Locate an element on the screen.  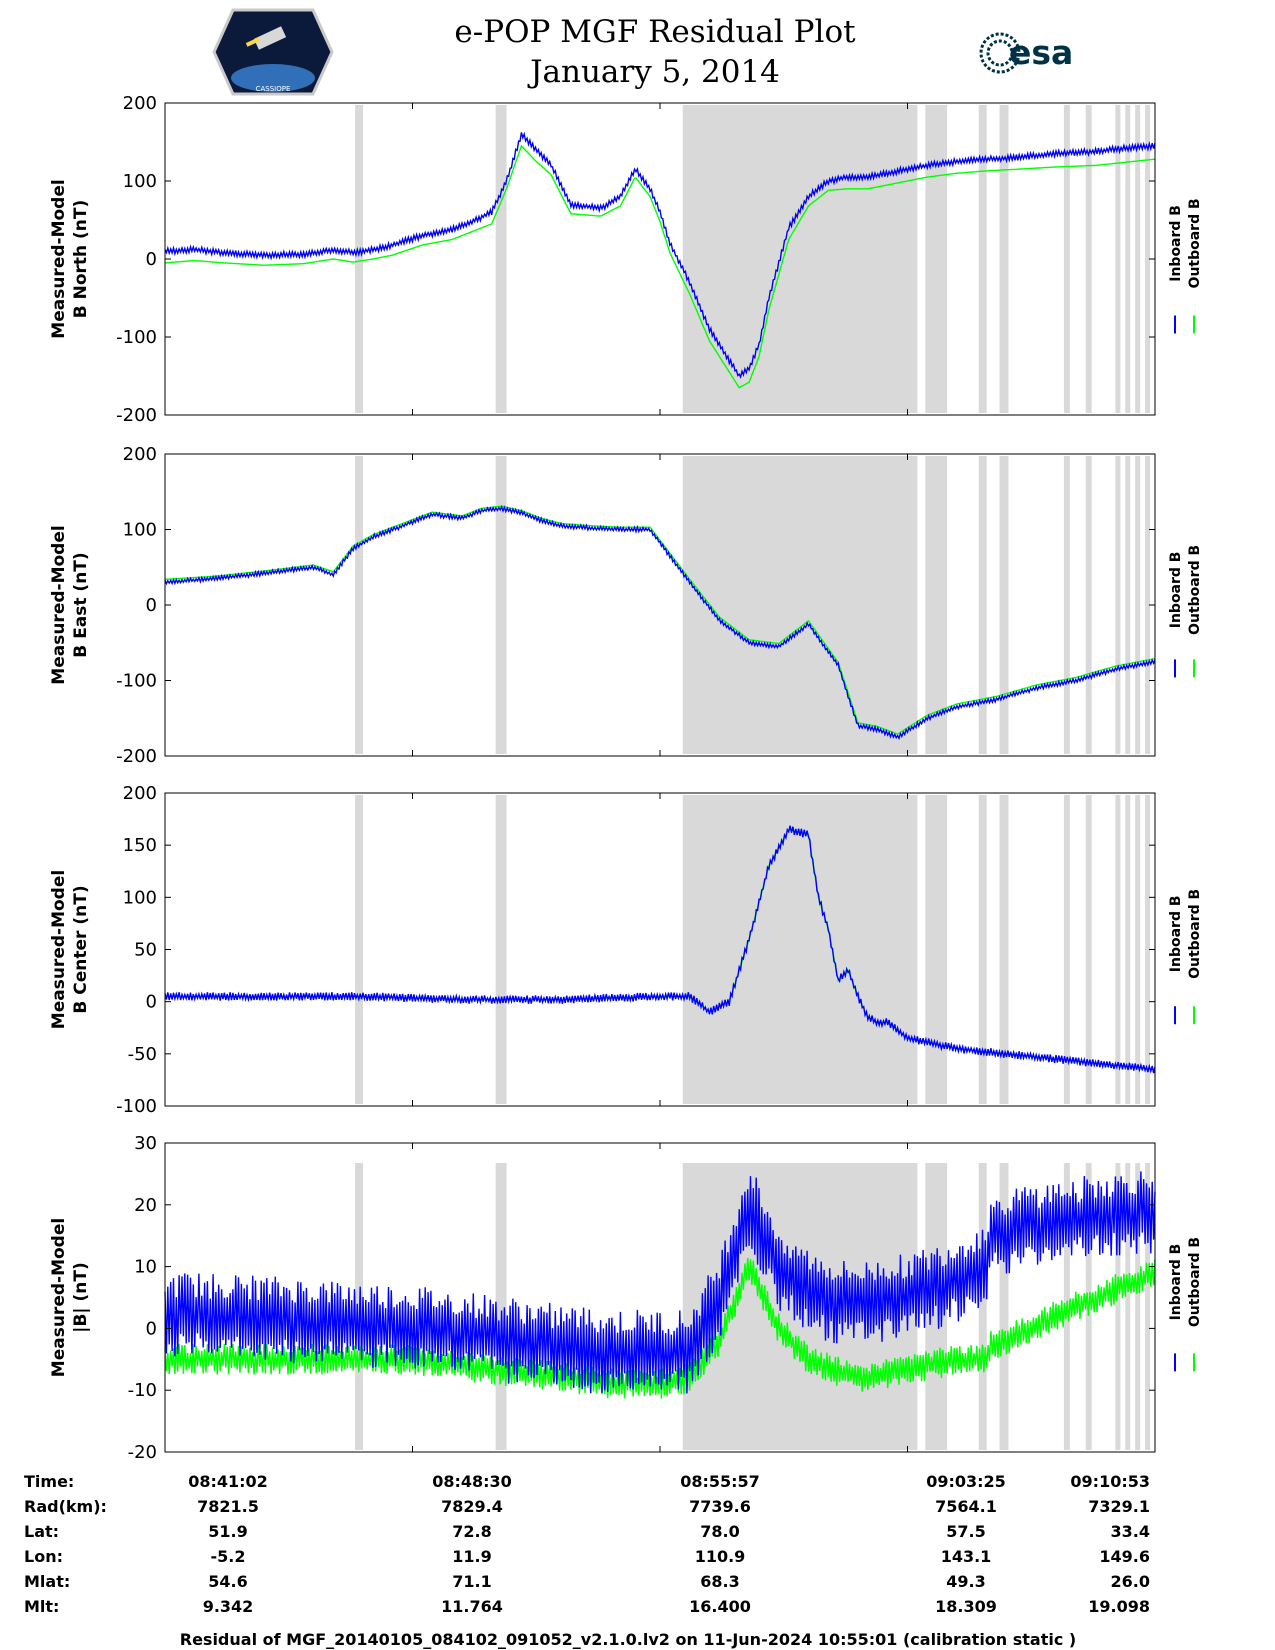
info-cell: 110.9 is located at coordinates (720, 1556).